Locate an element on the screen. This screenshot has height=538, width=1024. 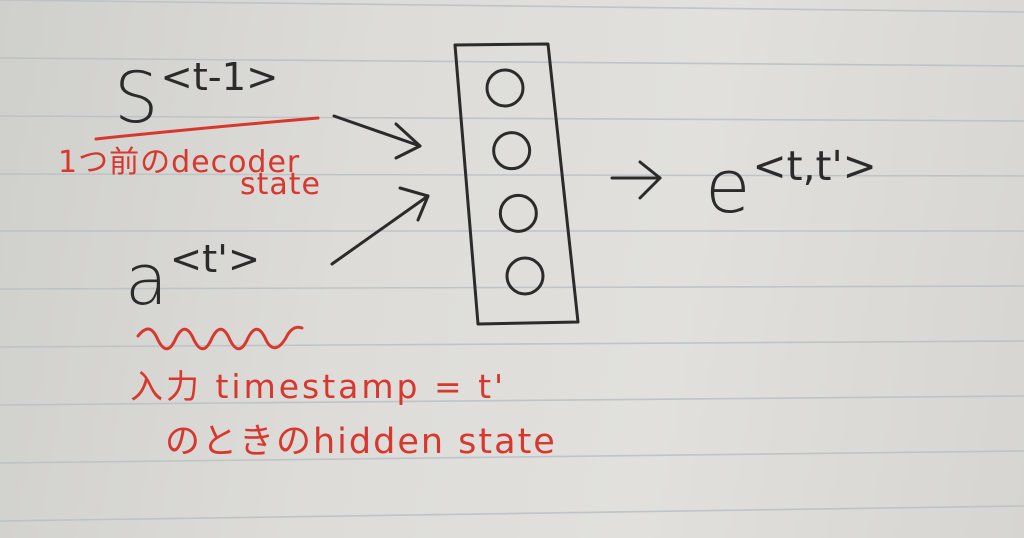
a-label: a<t'> is located at coordinates (192, 278).